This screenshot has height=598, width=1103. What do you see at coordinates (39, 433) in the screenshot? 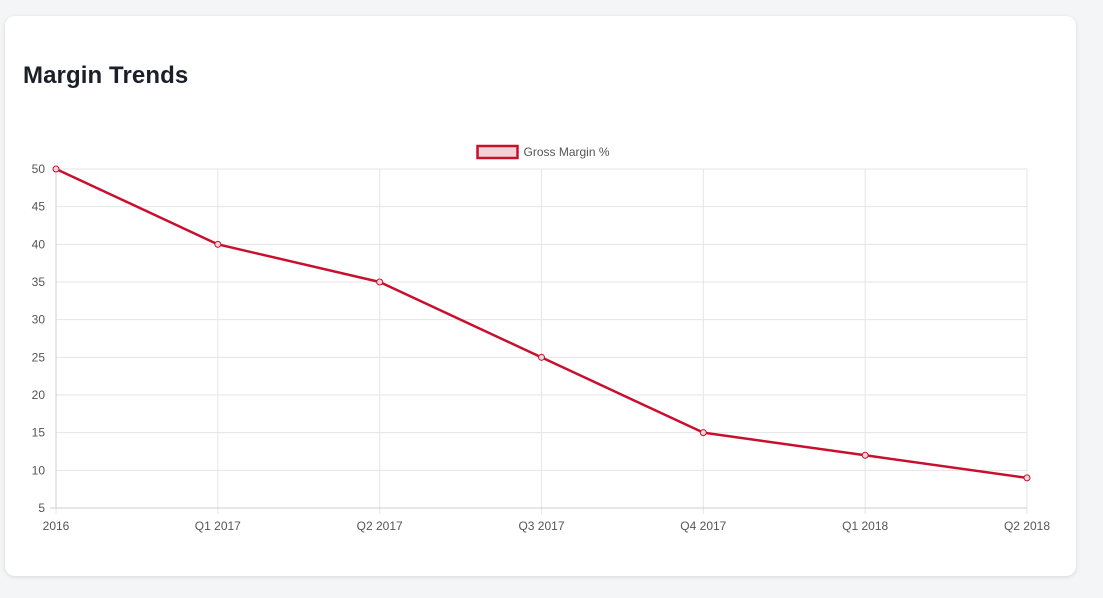
I see `y-tick-label: 15` at bounding box center [39, 433].